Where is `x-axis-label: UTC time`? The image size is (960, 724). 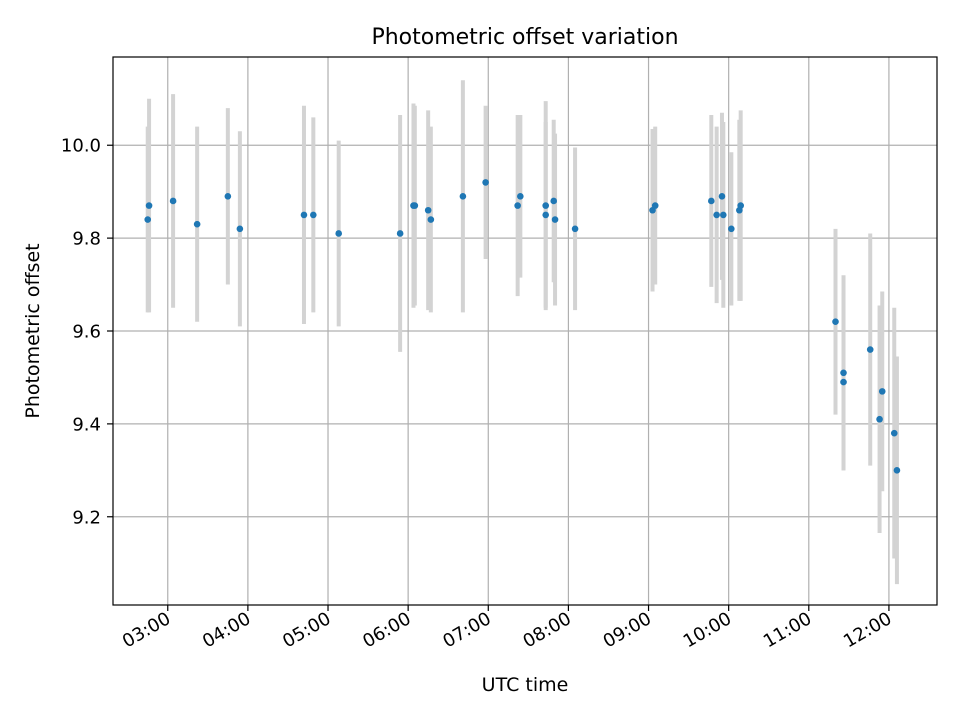
x-axis-label: UTC time is located at coordinates (525, 685).